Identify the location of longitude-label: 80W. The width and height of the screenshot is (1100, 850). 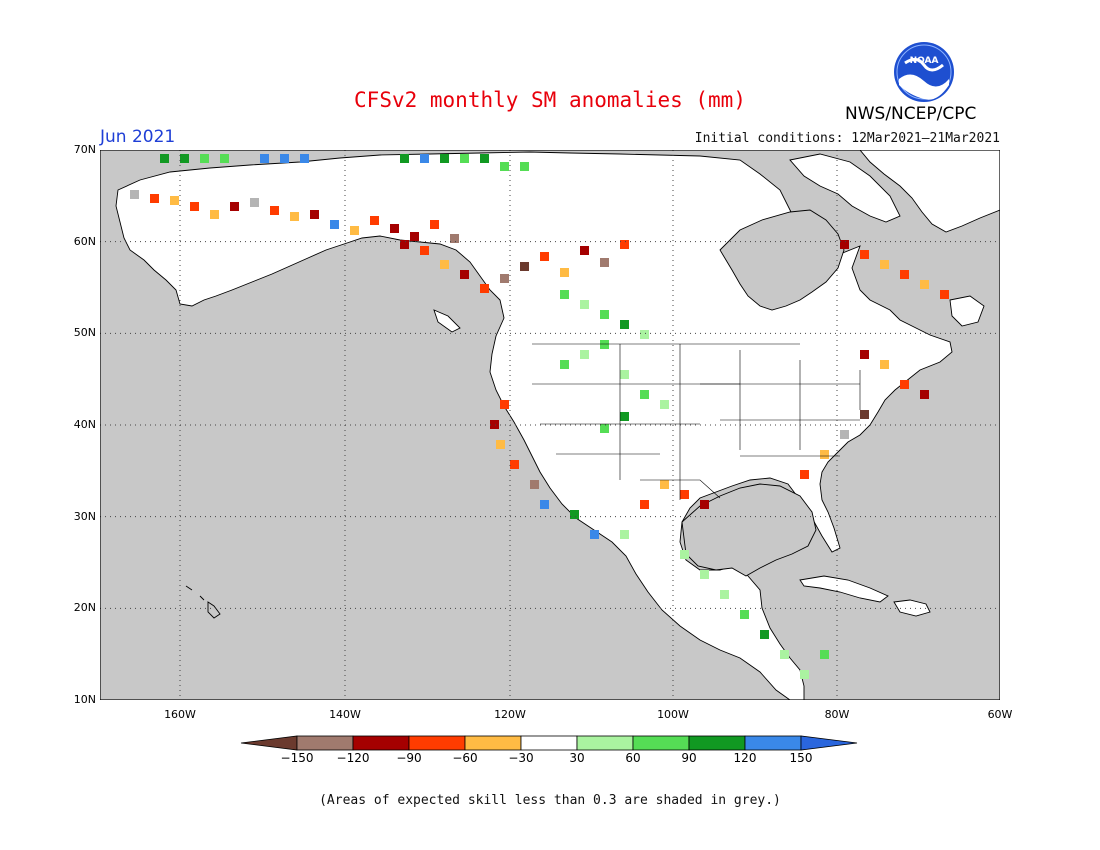
(837, 714).